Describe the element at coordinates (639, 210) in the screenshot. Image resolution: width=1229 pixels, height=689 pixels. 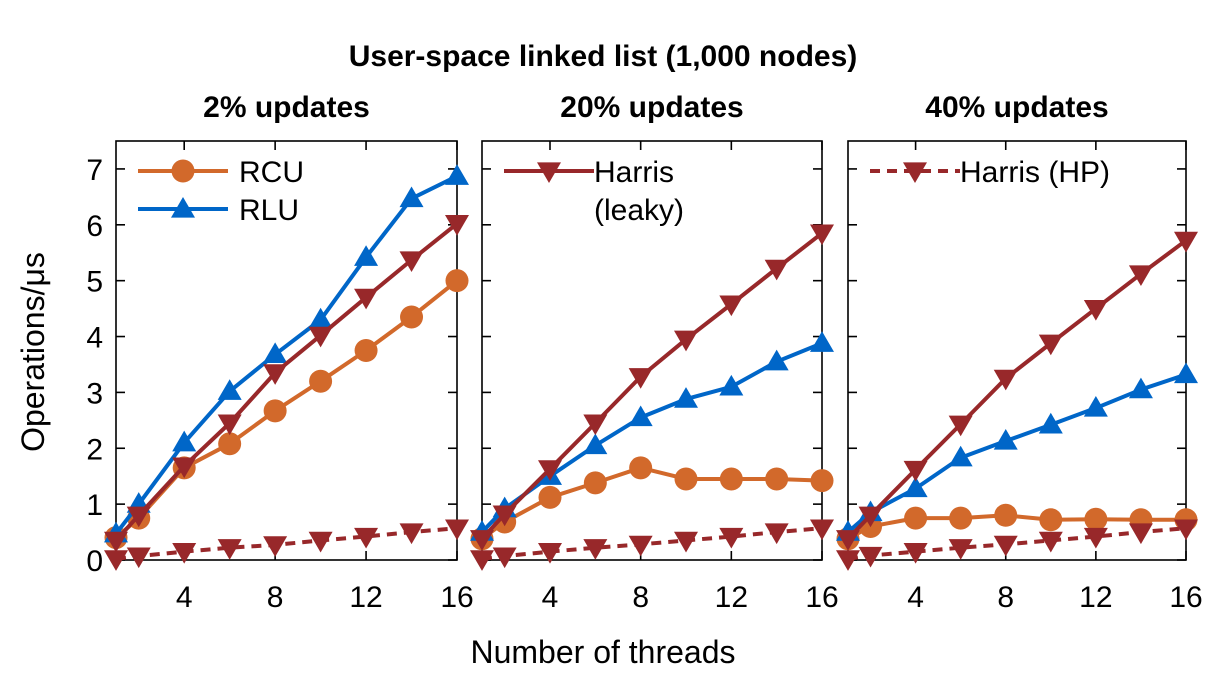
I see `legend-label: (leaky)` at that location.